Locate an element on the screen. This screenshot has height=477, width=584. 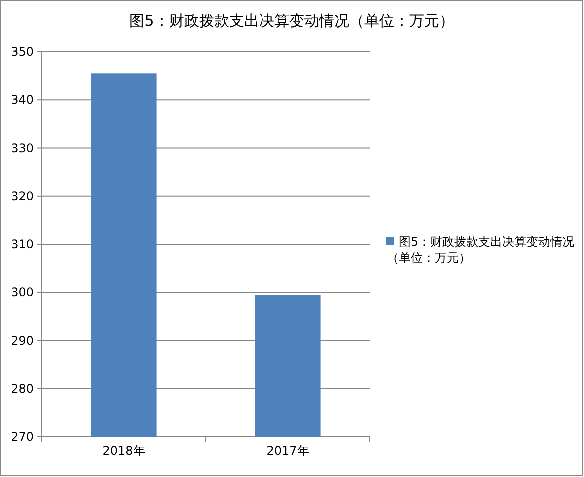
y-tick-label: 330 is located at coordinates (22, 148).